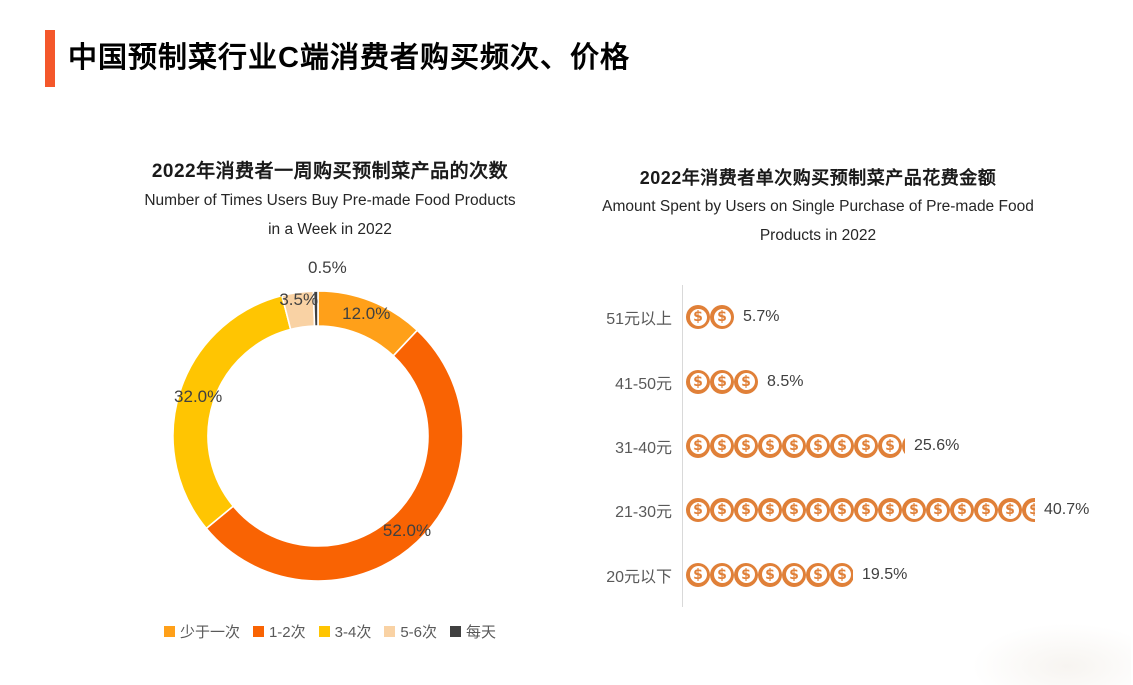 This screenshot has width=1133, height=685. Describe the element at coordinates (818, 235) in the screenshot. I see `right-chart-title-en-line2: Products in 2022` at that location.